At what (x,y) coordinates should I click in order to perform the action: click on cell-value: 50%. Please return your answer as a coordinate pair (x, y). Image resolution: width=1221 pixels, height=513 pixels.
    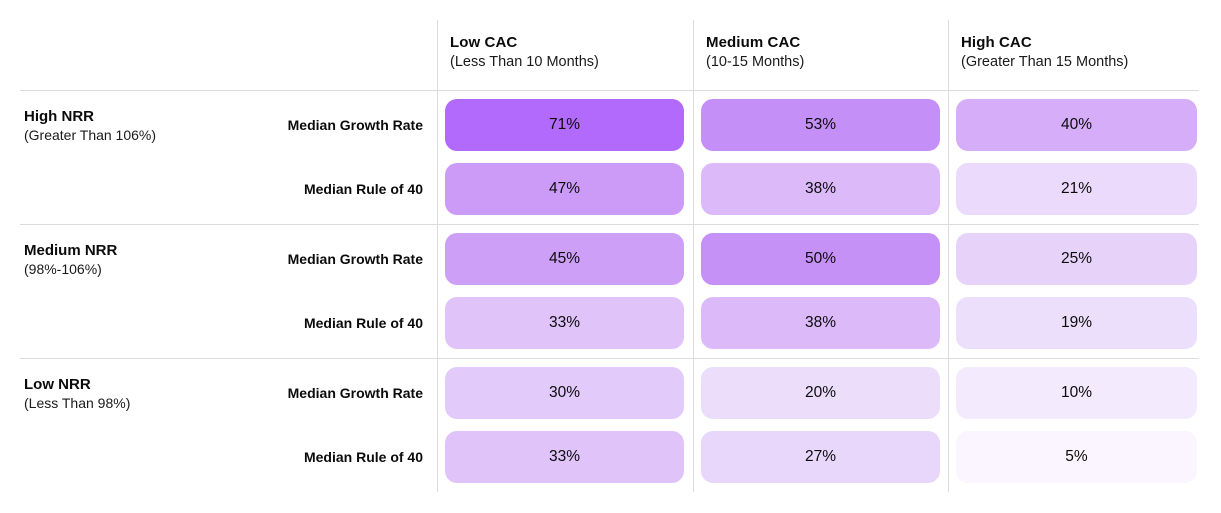
    Looking at the image, I should click on (820, 258).